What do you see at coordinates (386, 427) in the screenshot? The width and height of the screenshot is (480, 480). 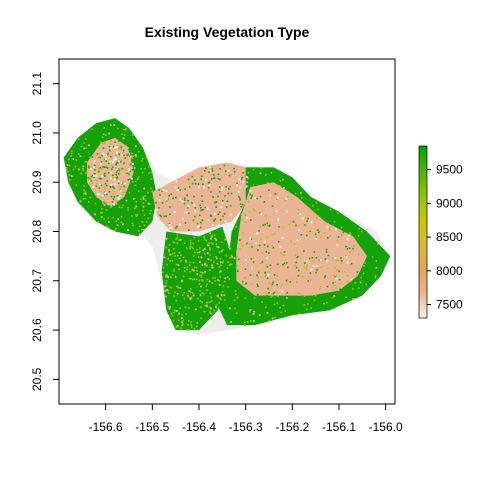 I see `x-tick-label: -156.0` at bounding box center [386, 427].